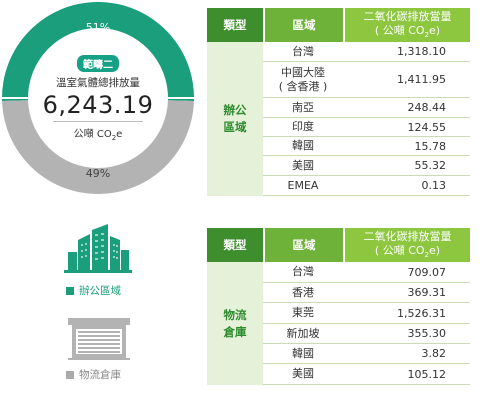  Describe the element at coordinates (427, 107) in the screenshot. I see `value-cell: 248.44` at that location.